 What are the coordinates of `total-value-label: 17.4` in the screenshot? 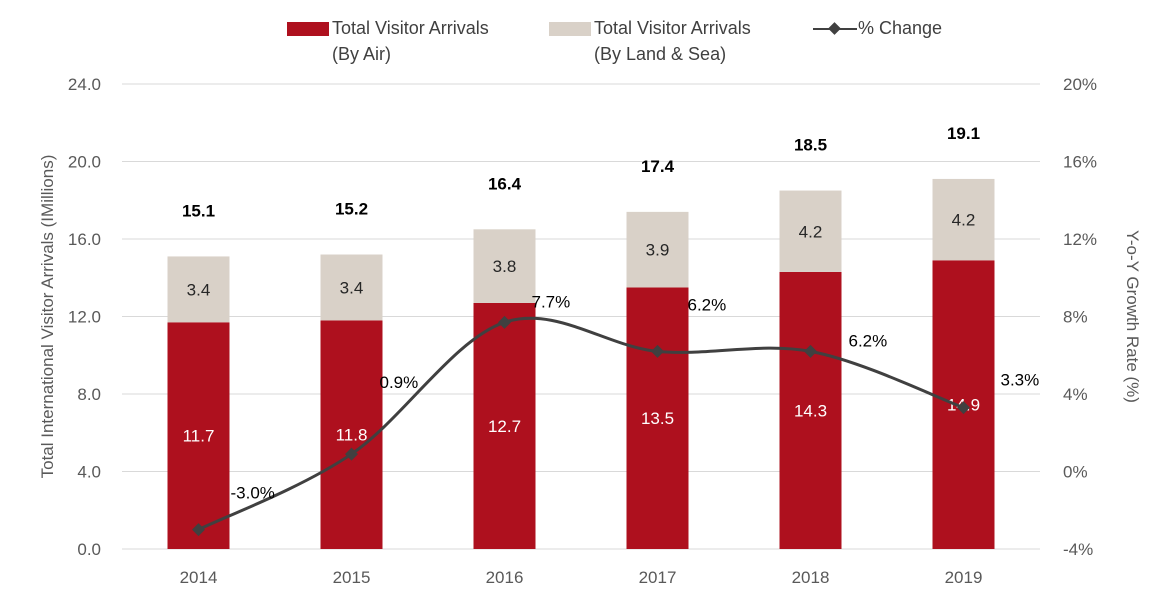 It's located at (658, 166).